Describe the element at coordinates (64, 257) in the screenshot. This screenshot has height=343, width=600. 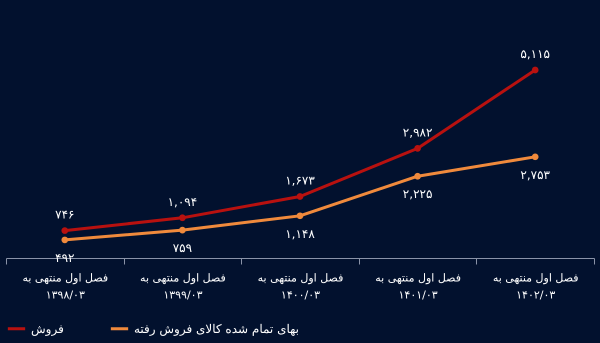
I see `data-label: ۴۹۲` at that location.